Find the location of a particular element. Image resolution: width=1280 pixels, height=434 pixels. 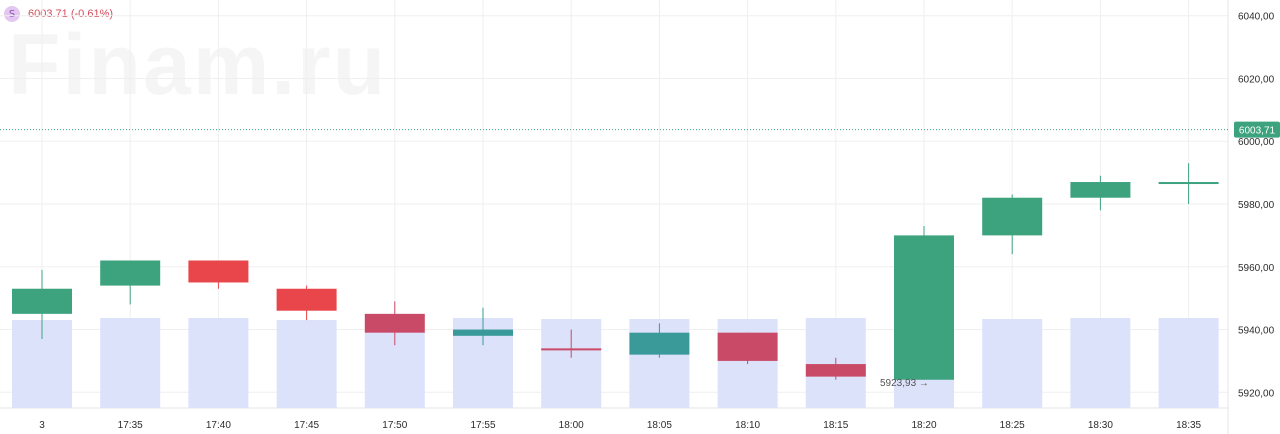

x-tick-label: 17:40 is located at coordinates (218, 425).